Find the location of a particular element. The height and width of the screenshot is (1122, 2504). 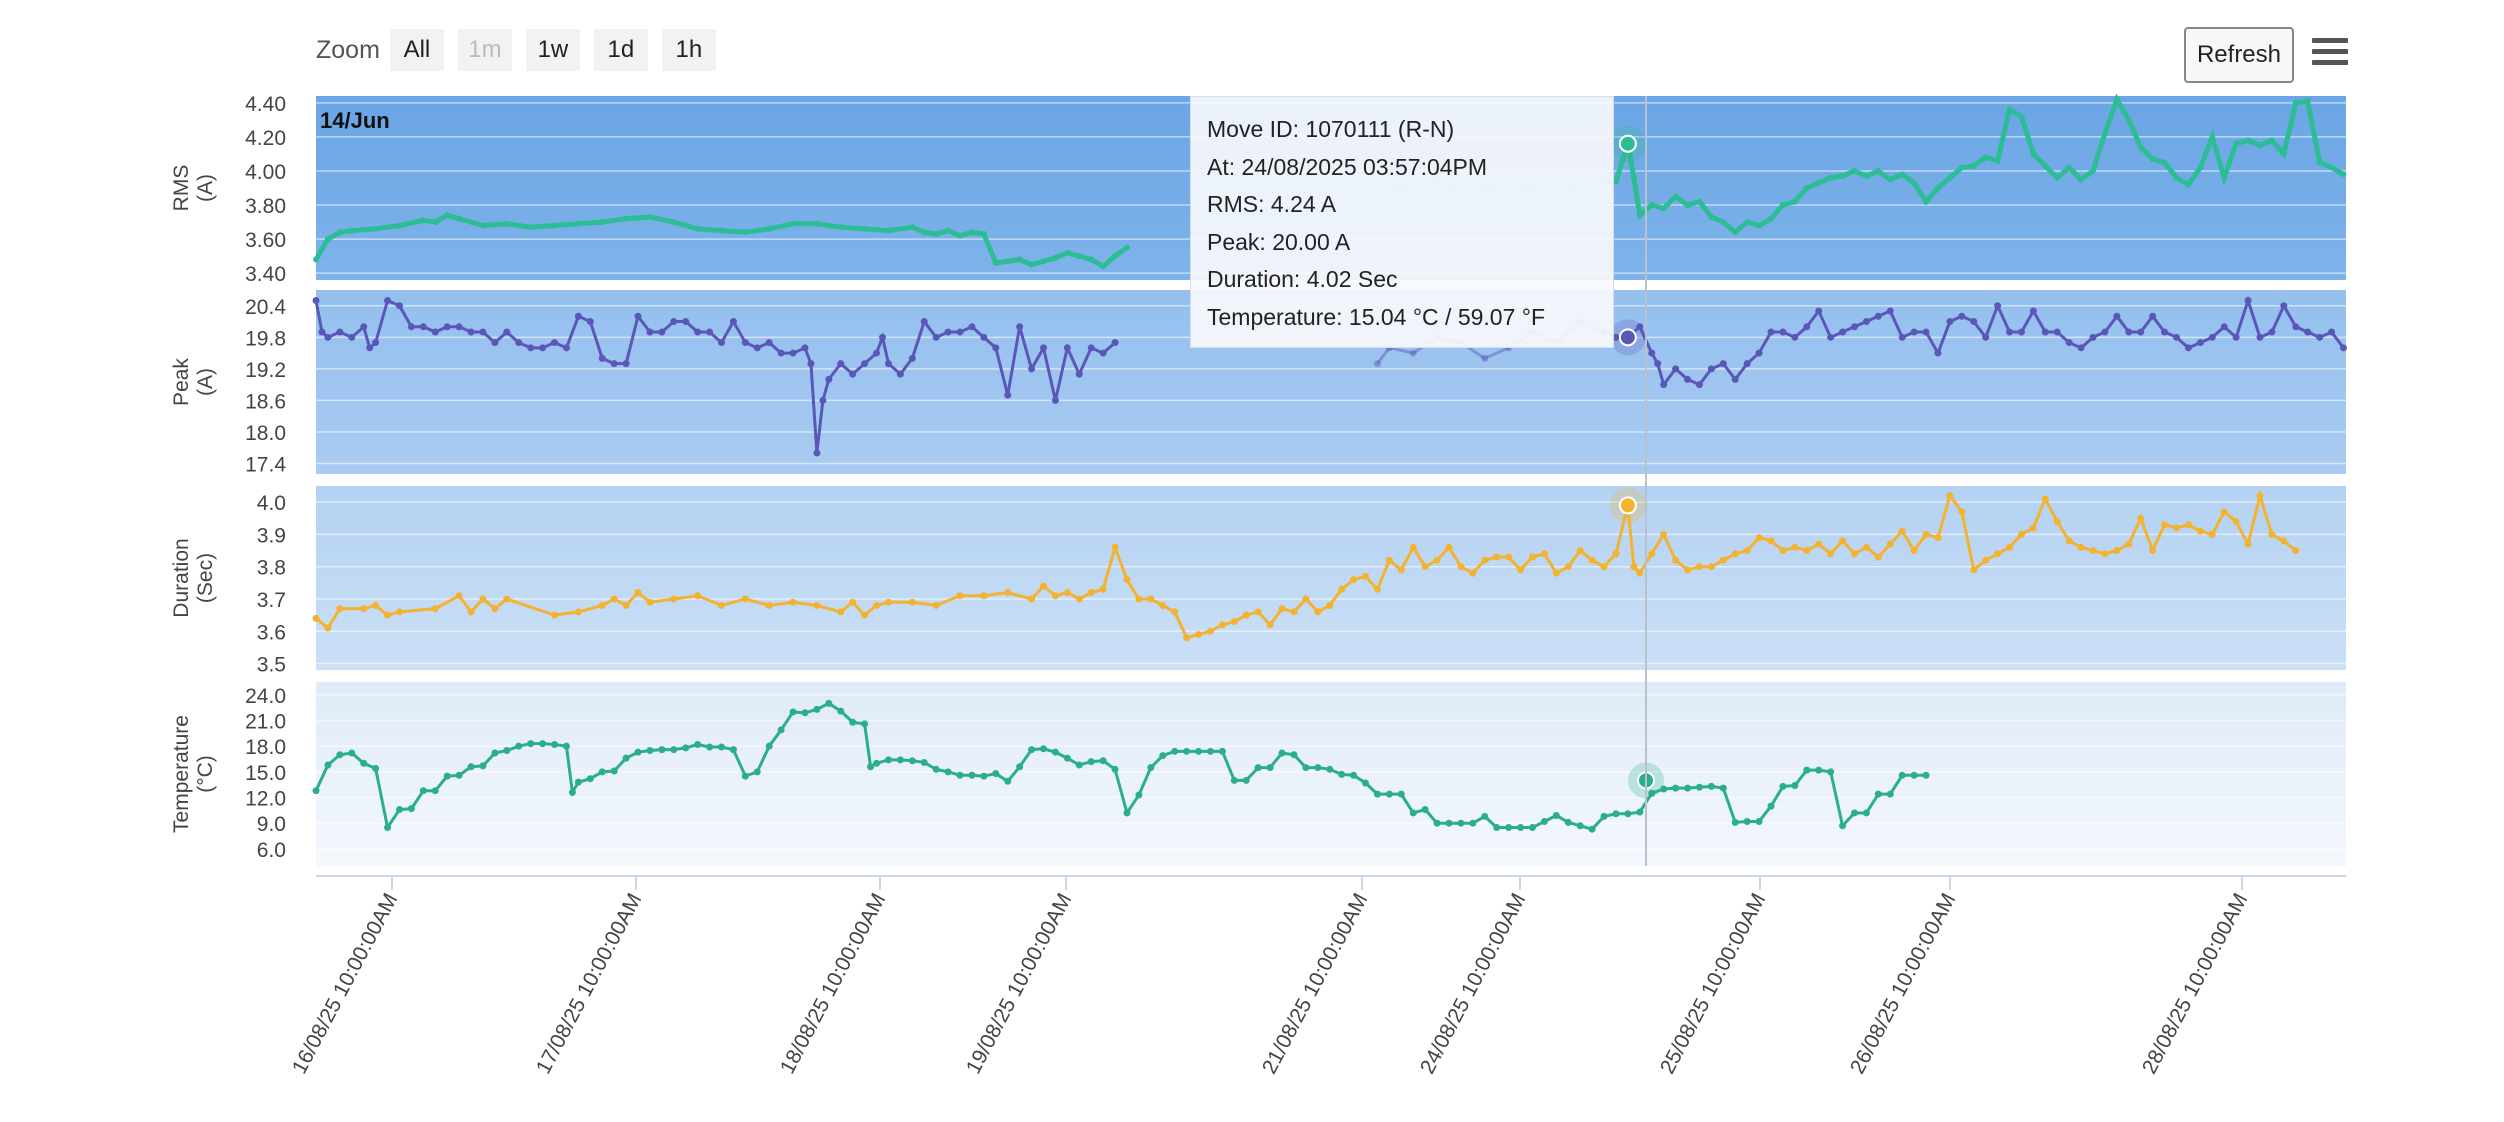

zoom-1d-button: 1d is located at coordinates (620, 50).